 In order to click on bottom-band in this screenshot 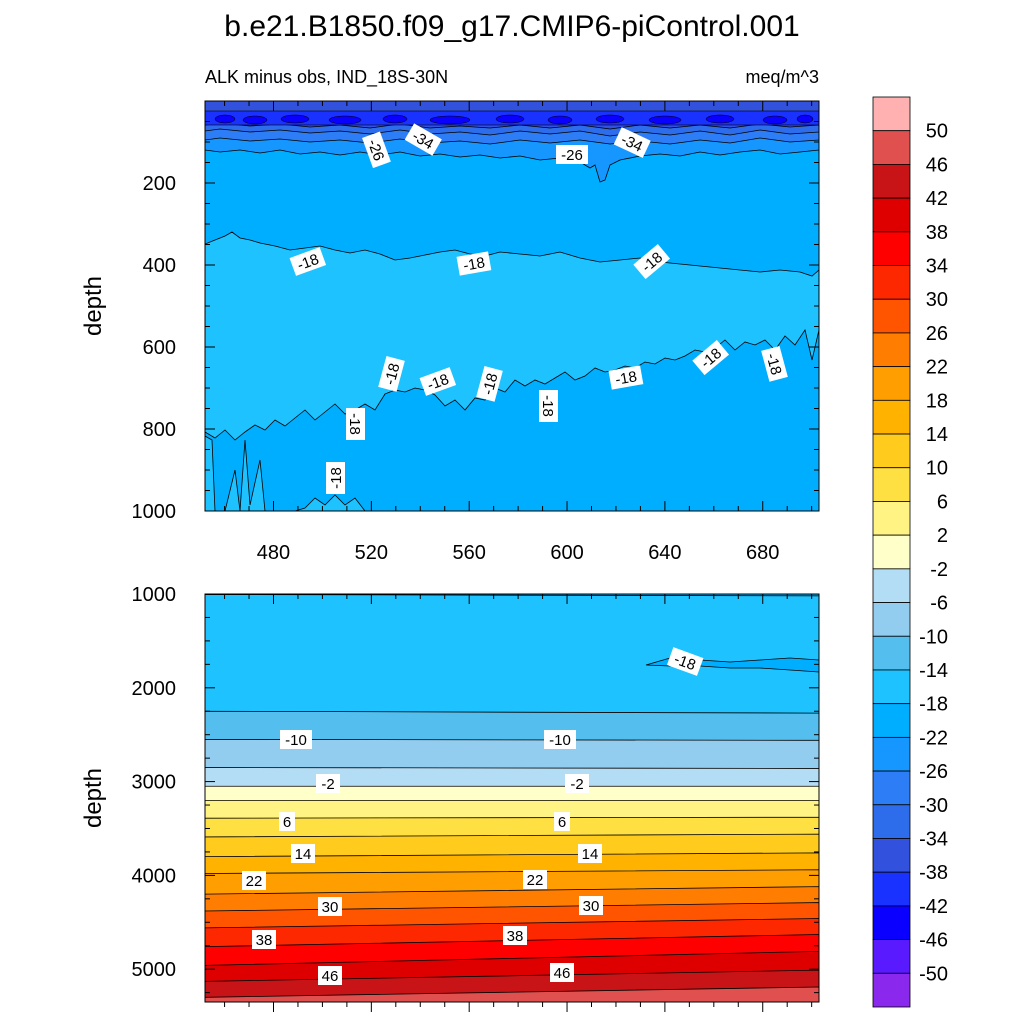, I will do `click(512, 1014)`.